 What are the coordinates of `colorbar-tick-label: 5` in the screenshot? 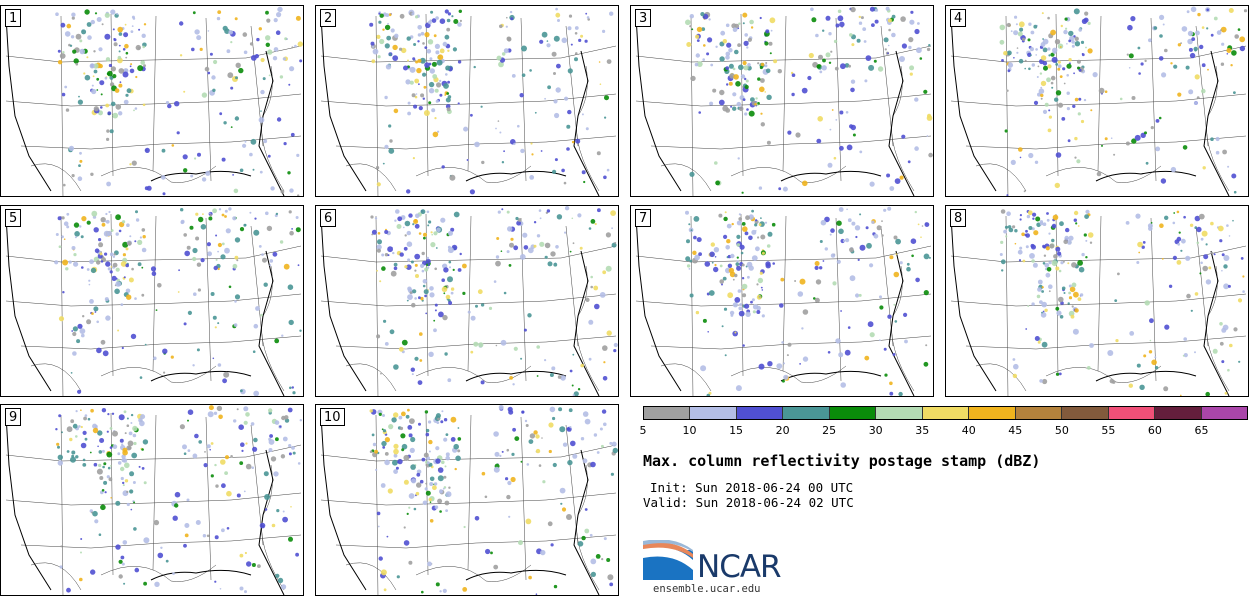 It's located at (643, 430).